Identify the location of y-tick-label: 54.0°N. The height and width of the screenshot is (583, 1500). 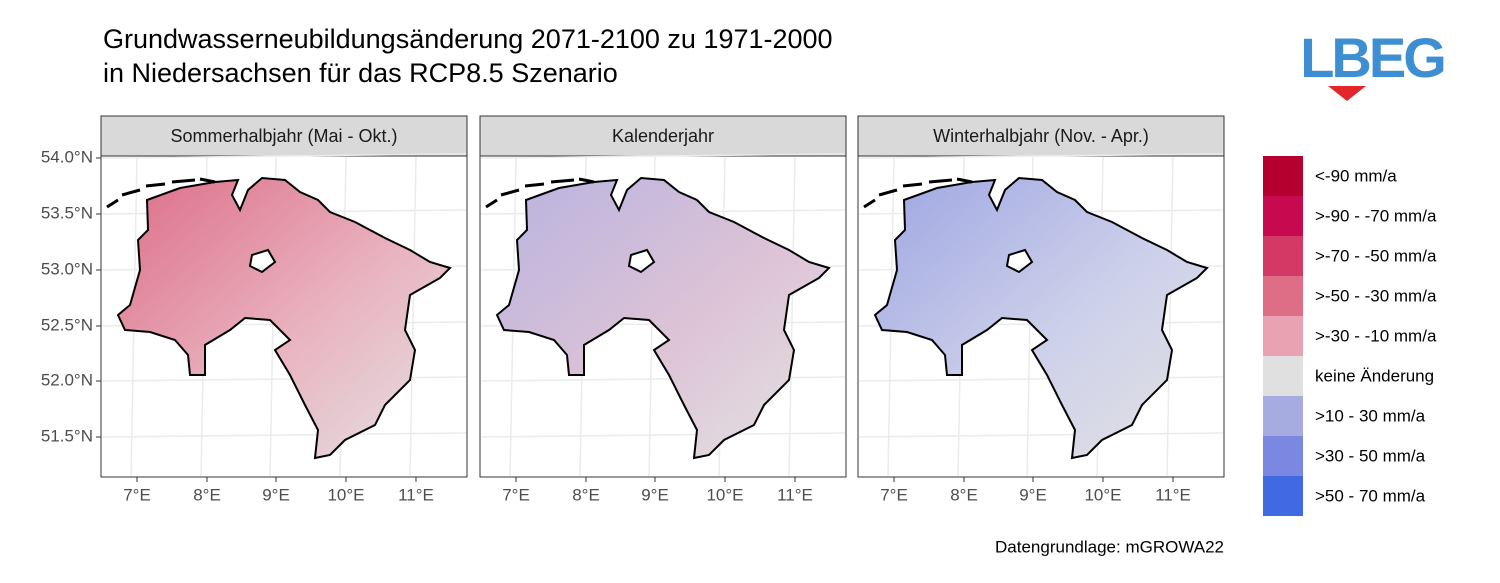
(67, 156).